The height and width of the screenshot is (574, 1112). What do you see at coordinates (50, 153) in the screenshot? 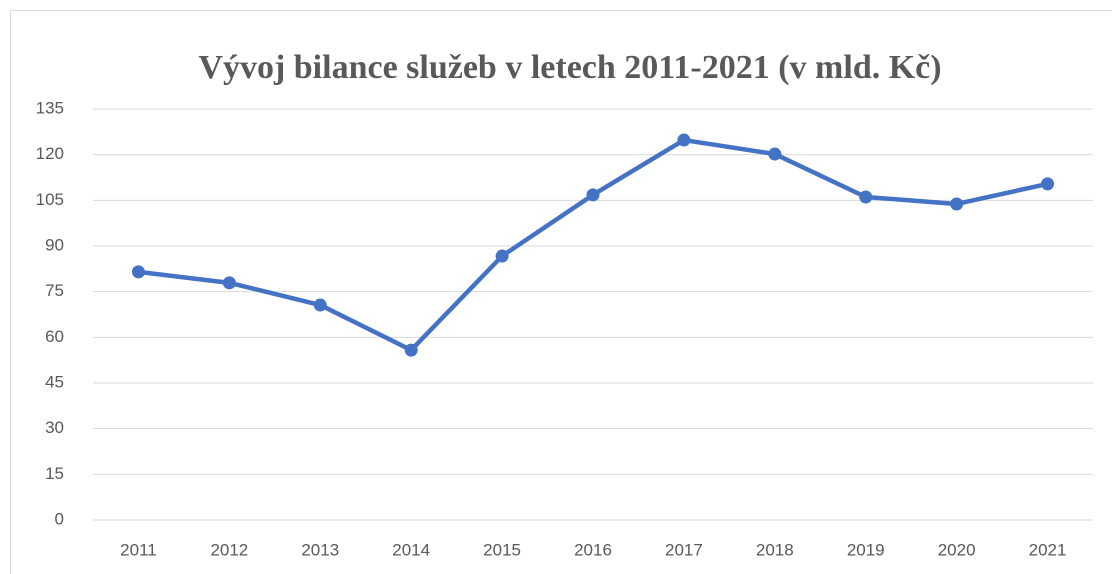
I see `y-tick-label: 120` at bounding box center [50, 153].